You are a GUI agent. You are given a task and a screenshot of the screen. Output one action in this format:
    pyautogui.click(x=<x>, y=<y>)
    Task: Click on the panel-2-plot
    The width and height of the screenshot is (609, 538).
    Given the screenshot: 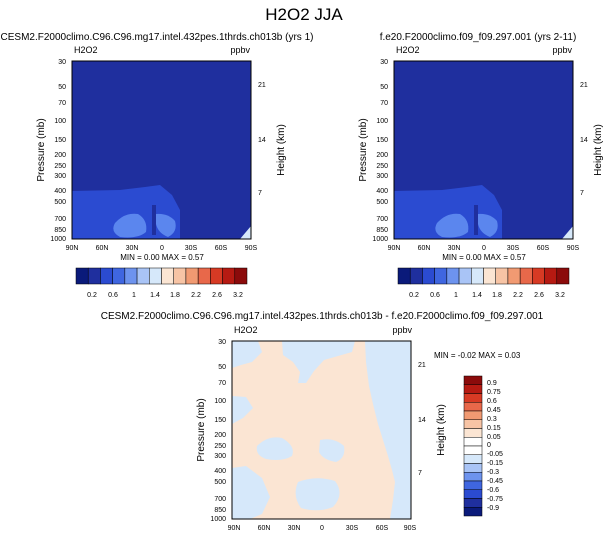 What is the action you would take?
    pyautogui.click(x=483, y=150)
    